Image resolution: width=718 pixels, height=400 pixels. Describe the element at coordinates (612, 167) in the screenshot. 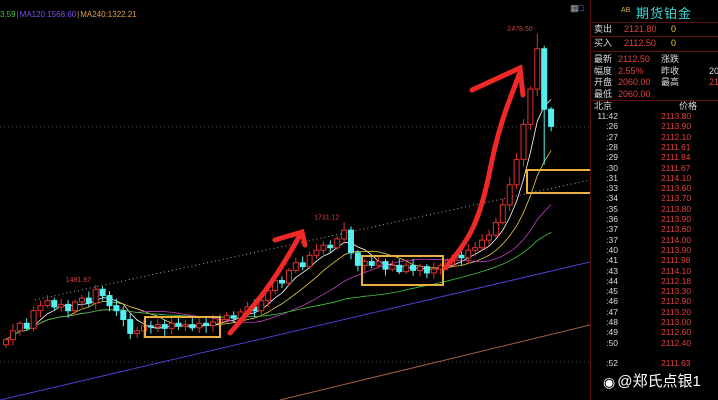

I see `tick-time: :30` at that location.